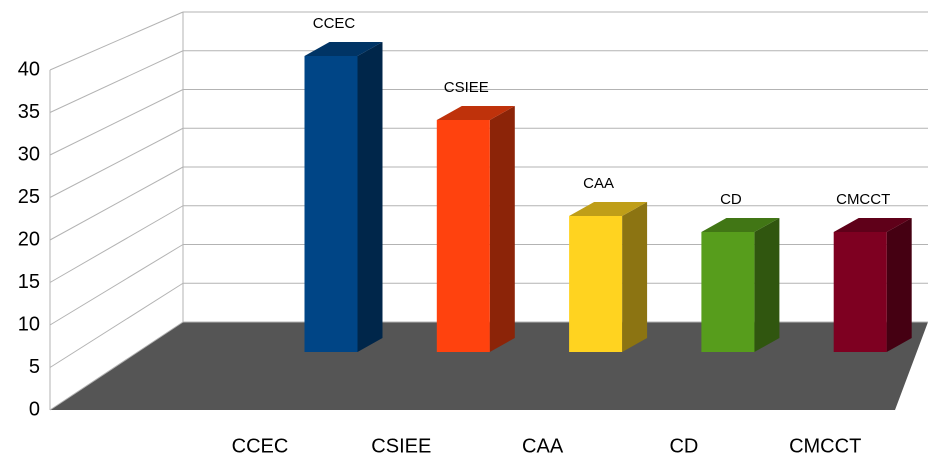  Describe the element at coordinates (29, 282) in the screenshot. I see `y-tick-label: 15` at that location.